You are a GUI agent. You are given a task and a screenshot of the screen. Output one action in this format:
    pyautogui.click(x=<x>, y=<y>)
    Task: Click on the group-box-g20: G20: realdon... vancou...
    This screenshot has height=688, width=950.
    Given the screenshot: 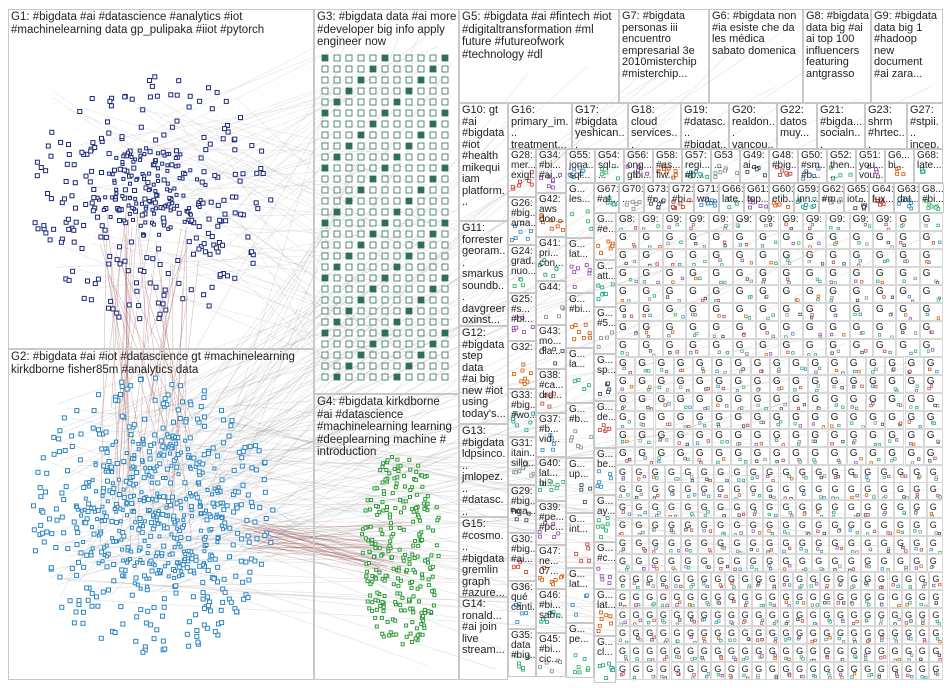 What is the action you would take?
    pyautogui.click(x=753, y=126)
    